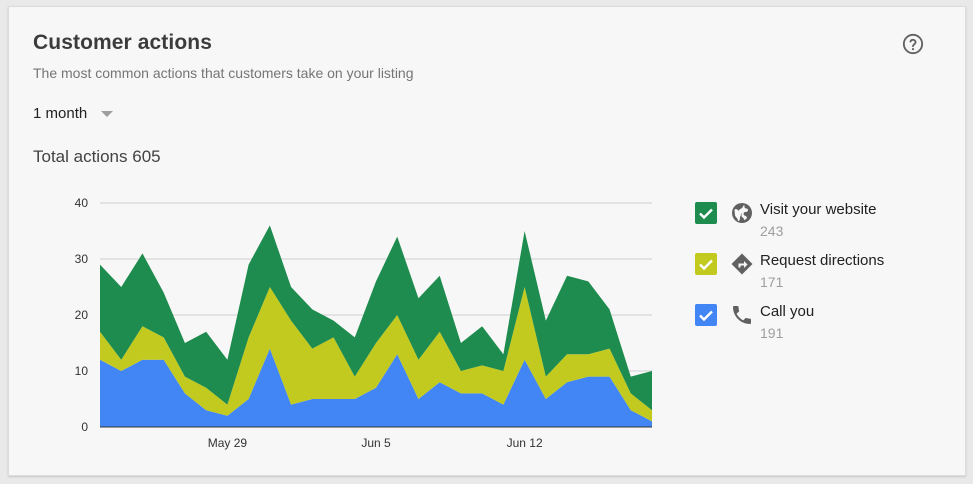  I want to click on total-actions: Total actions 605, so click(97, 157).